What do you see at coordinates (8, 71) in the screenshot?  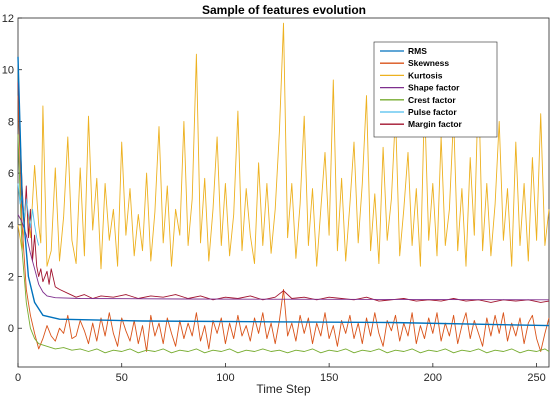 I see `y-tick-label: 10` at bounding box center [8, 71].